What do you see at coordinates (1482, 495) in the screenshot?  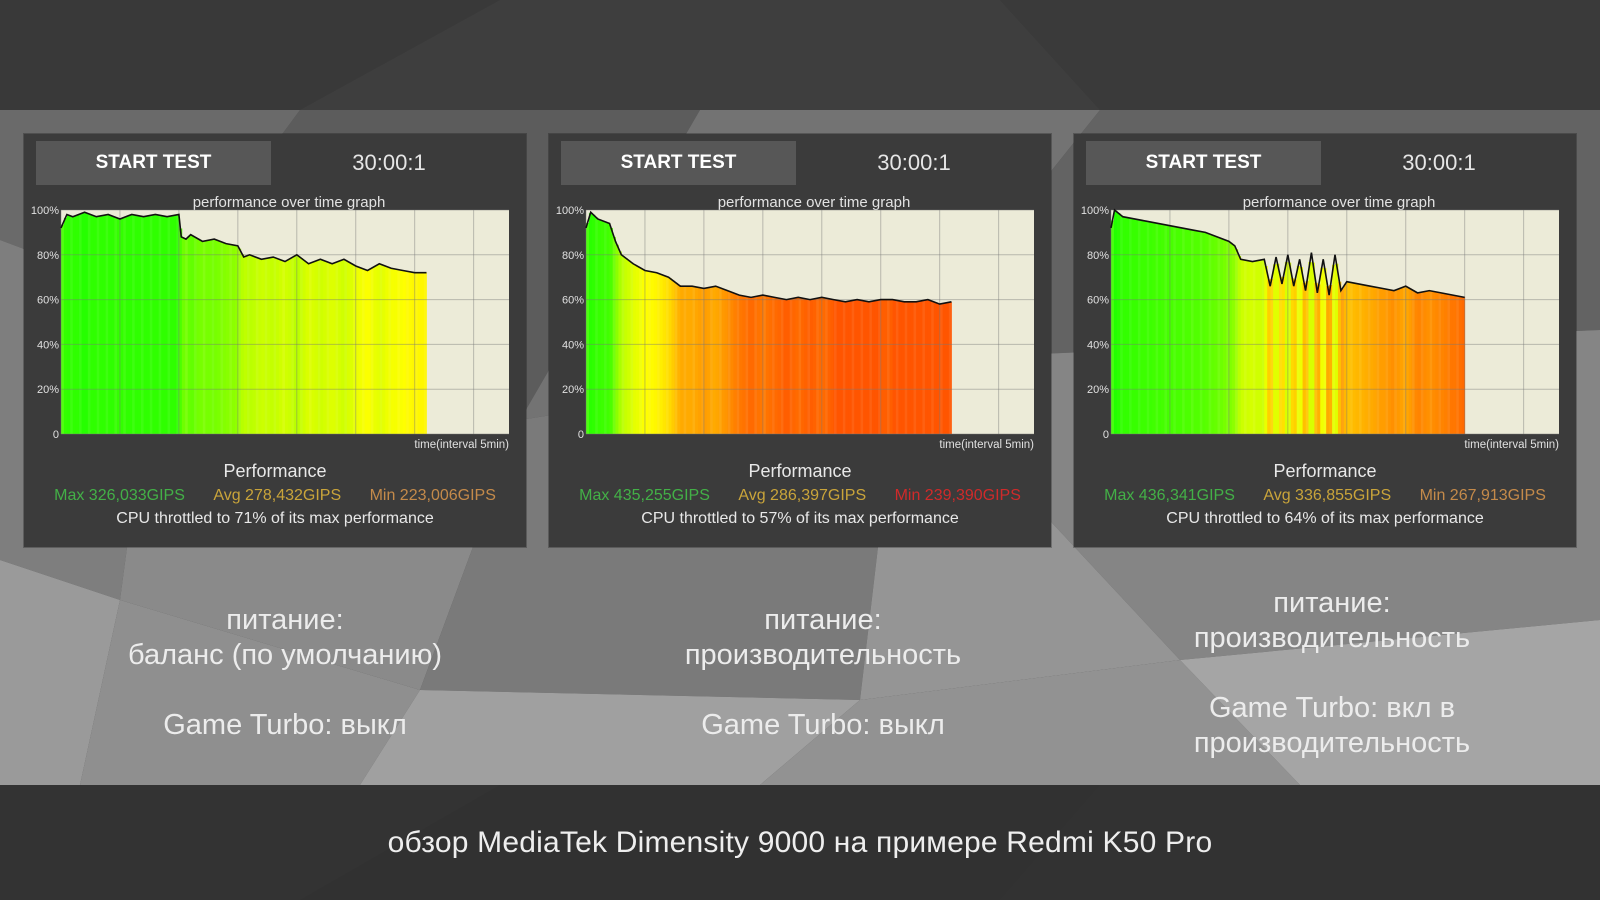 I see `min-value: Min 267,913GIPS` at bounding box center [1482, 495].